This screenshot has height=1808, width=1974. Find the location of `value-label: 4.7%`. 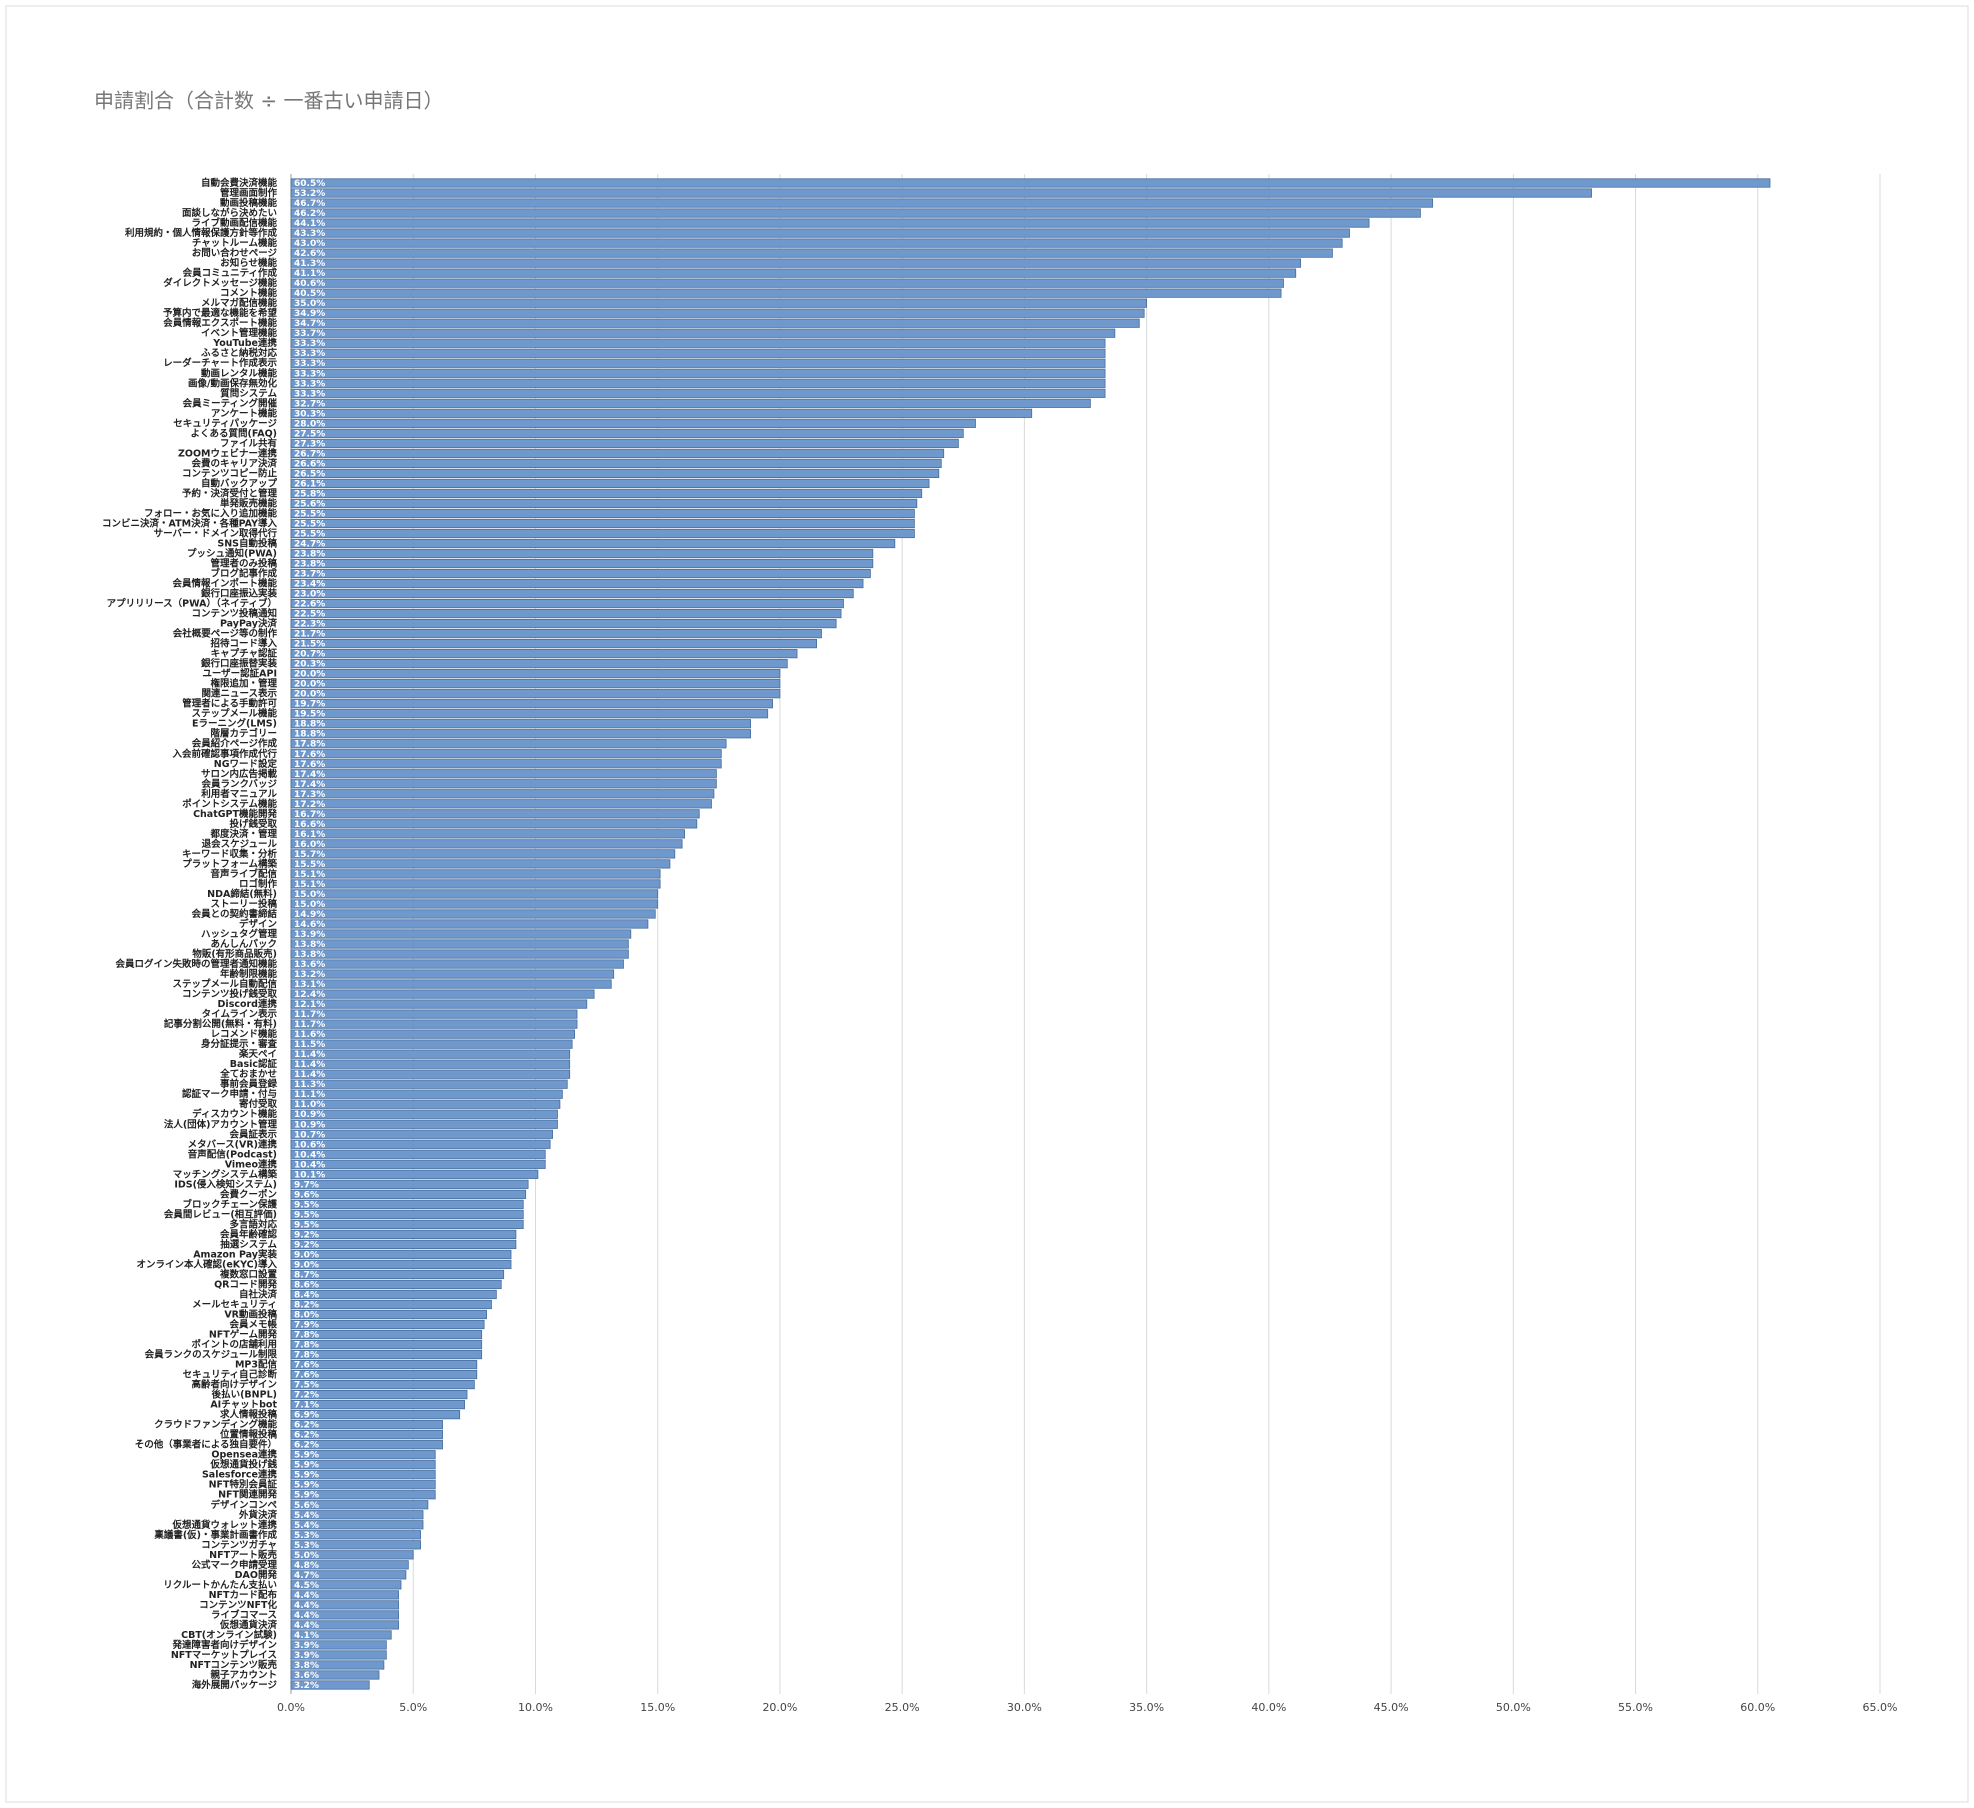

value-label: 4.7% is located at coordinates (306, 1576).